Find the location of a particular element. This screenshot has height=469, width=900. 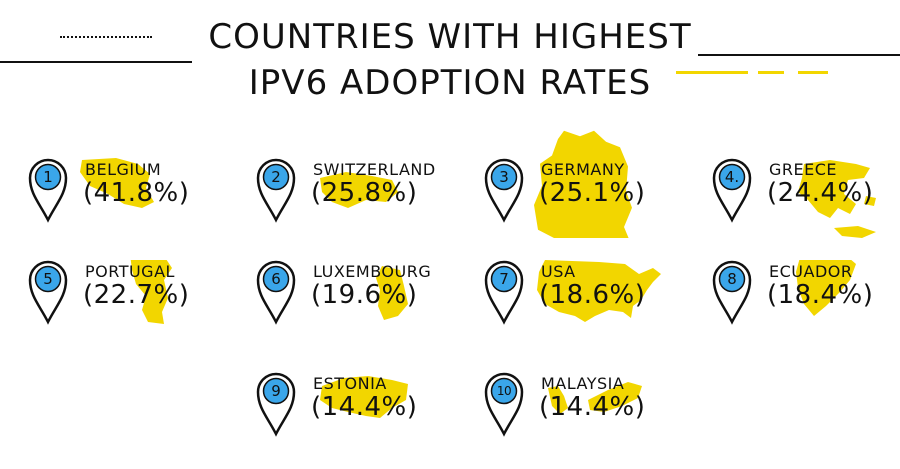

portugal-map-shape is located at coordinates (151, 292).